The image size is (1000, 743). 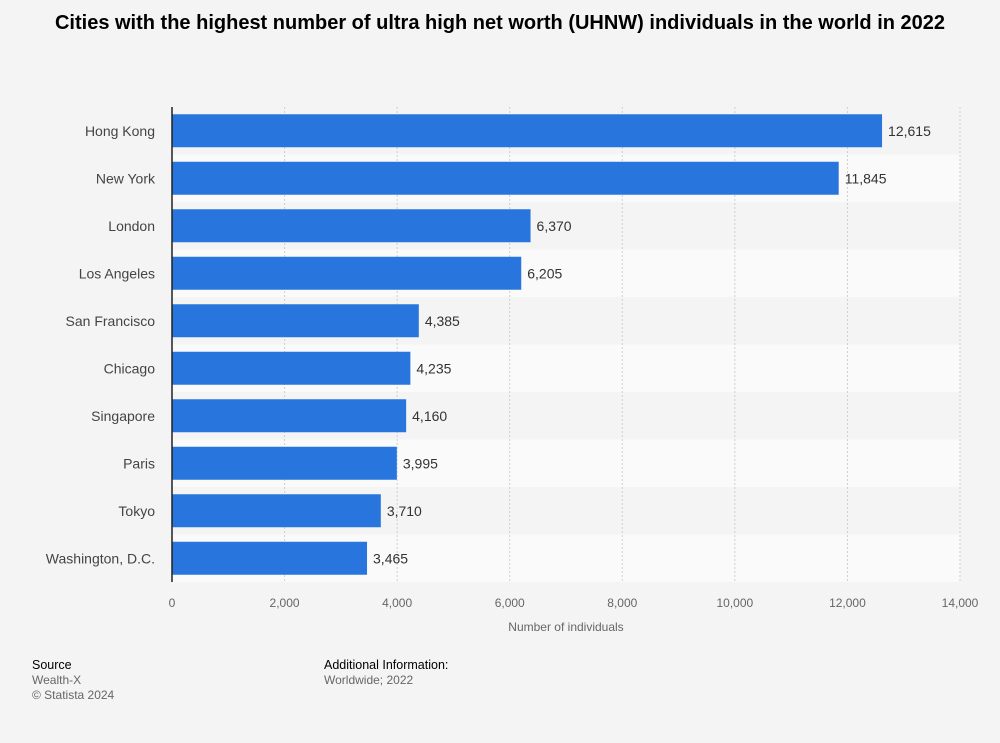 I want to click on source-heading: Source, so click(x=52, y=665).